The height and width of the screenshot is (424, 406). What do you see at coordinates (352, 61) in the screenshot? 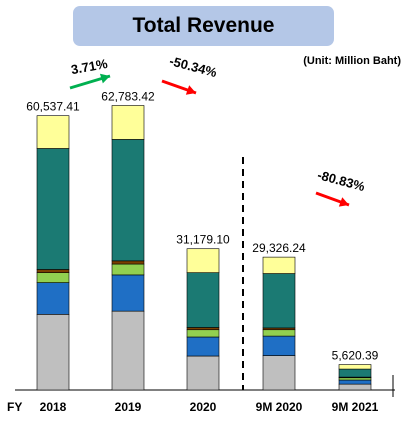
I see `unit-label: (Unit: Million Baht)` at bounding box center [352, 61].